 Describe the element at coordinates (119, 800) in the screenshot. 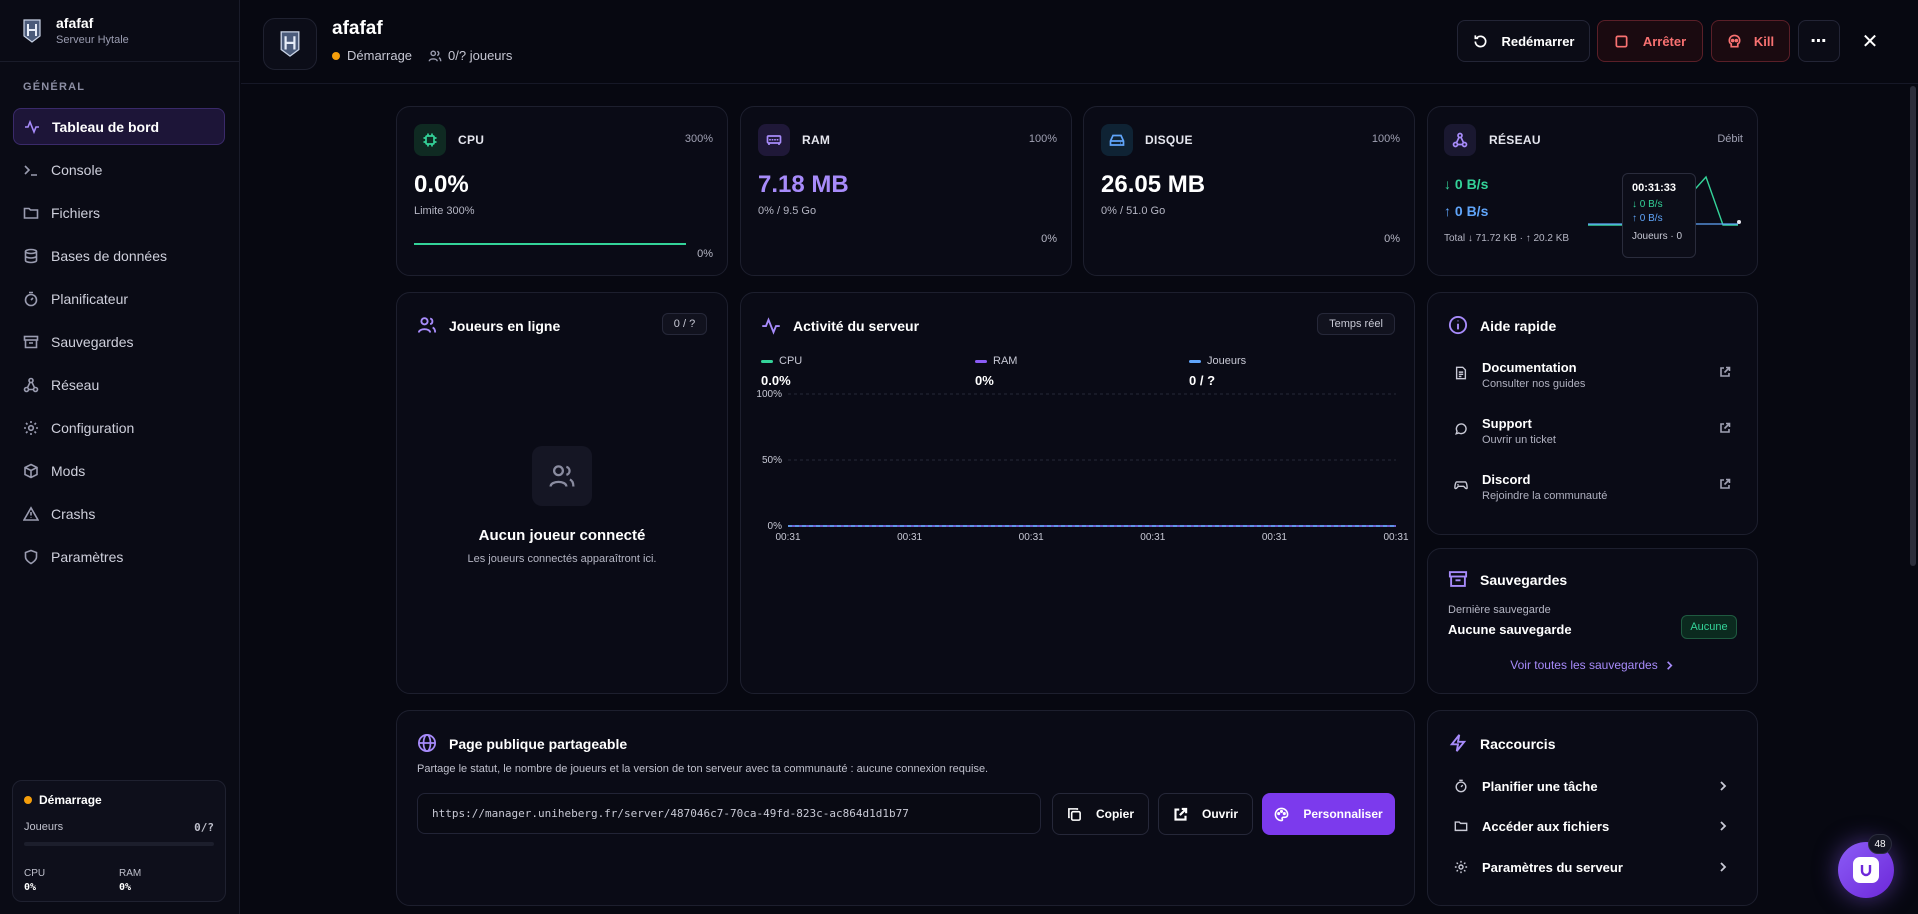

I see `status-row: Démarrage` at that location.